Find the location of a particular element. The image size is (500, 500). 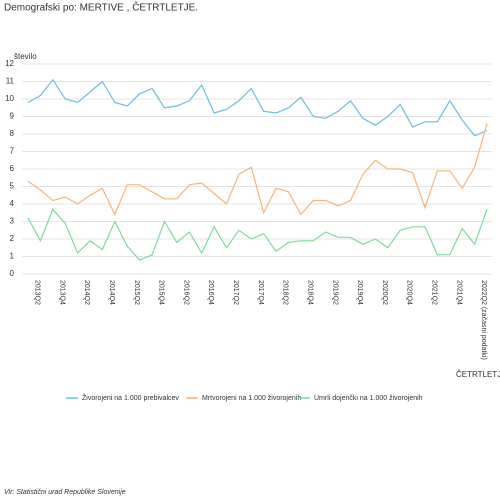

y-tick-label: 1 is located at coordinates (12, 256).